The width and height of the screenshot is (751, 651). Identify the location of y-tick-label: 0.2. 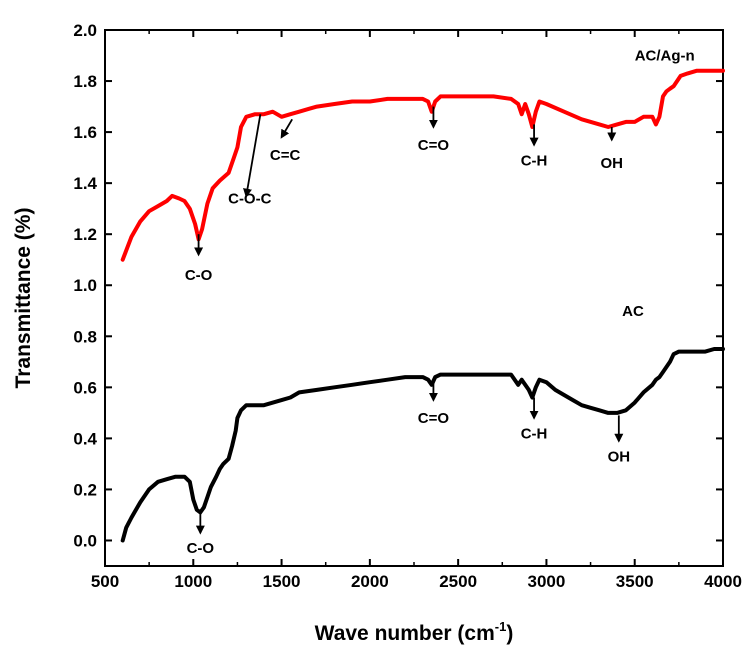
(85, 489).